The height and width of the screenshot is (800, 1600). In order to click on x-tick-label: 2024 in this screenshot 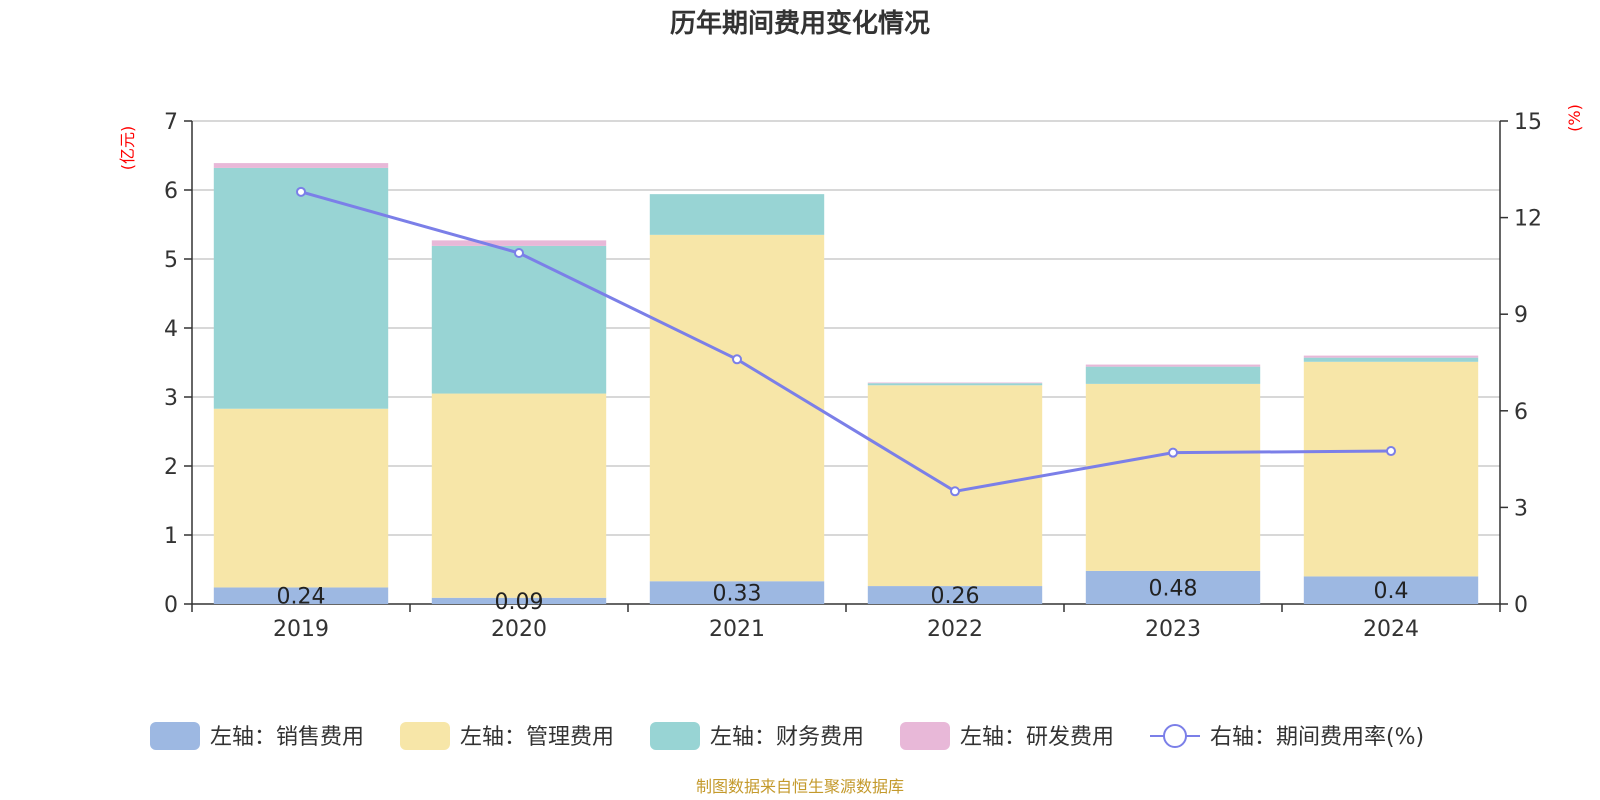, I will do `click(1391, 629)`.